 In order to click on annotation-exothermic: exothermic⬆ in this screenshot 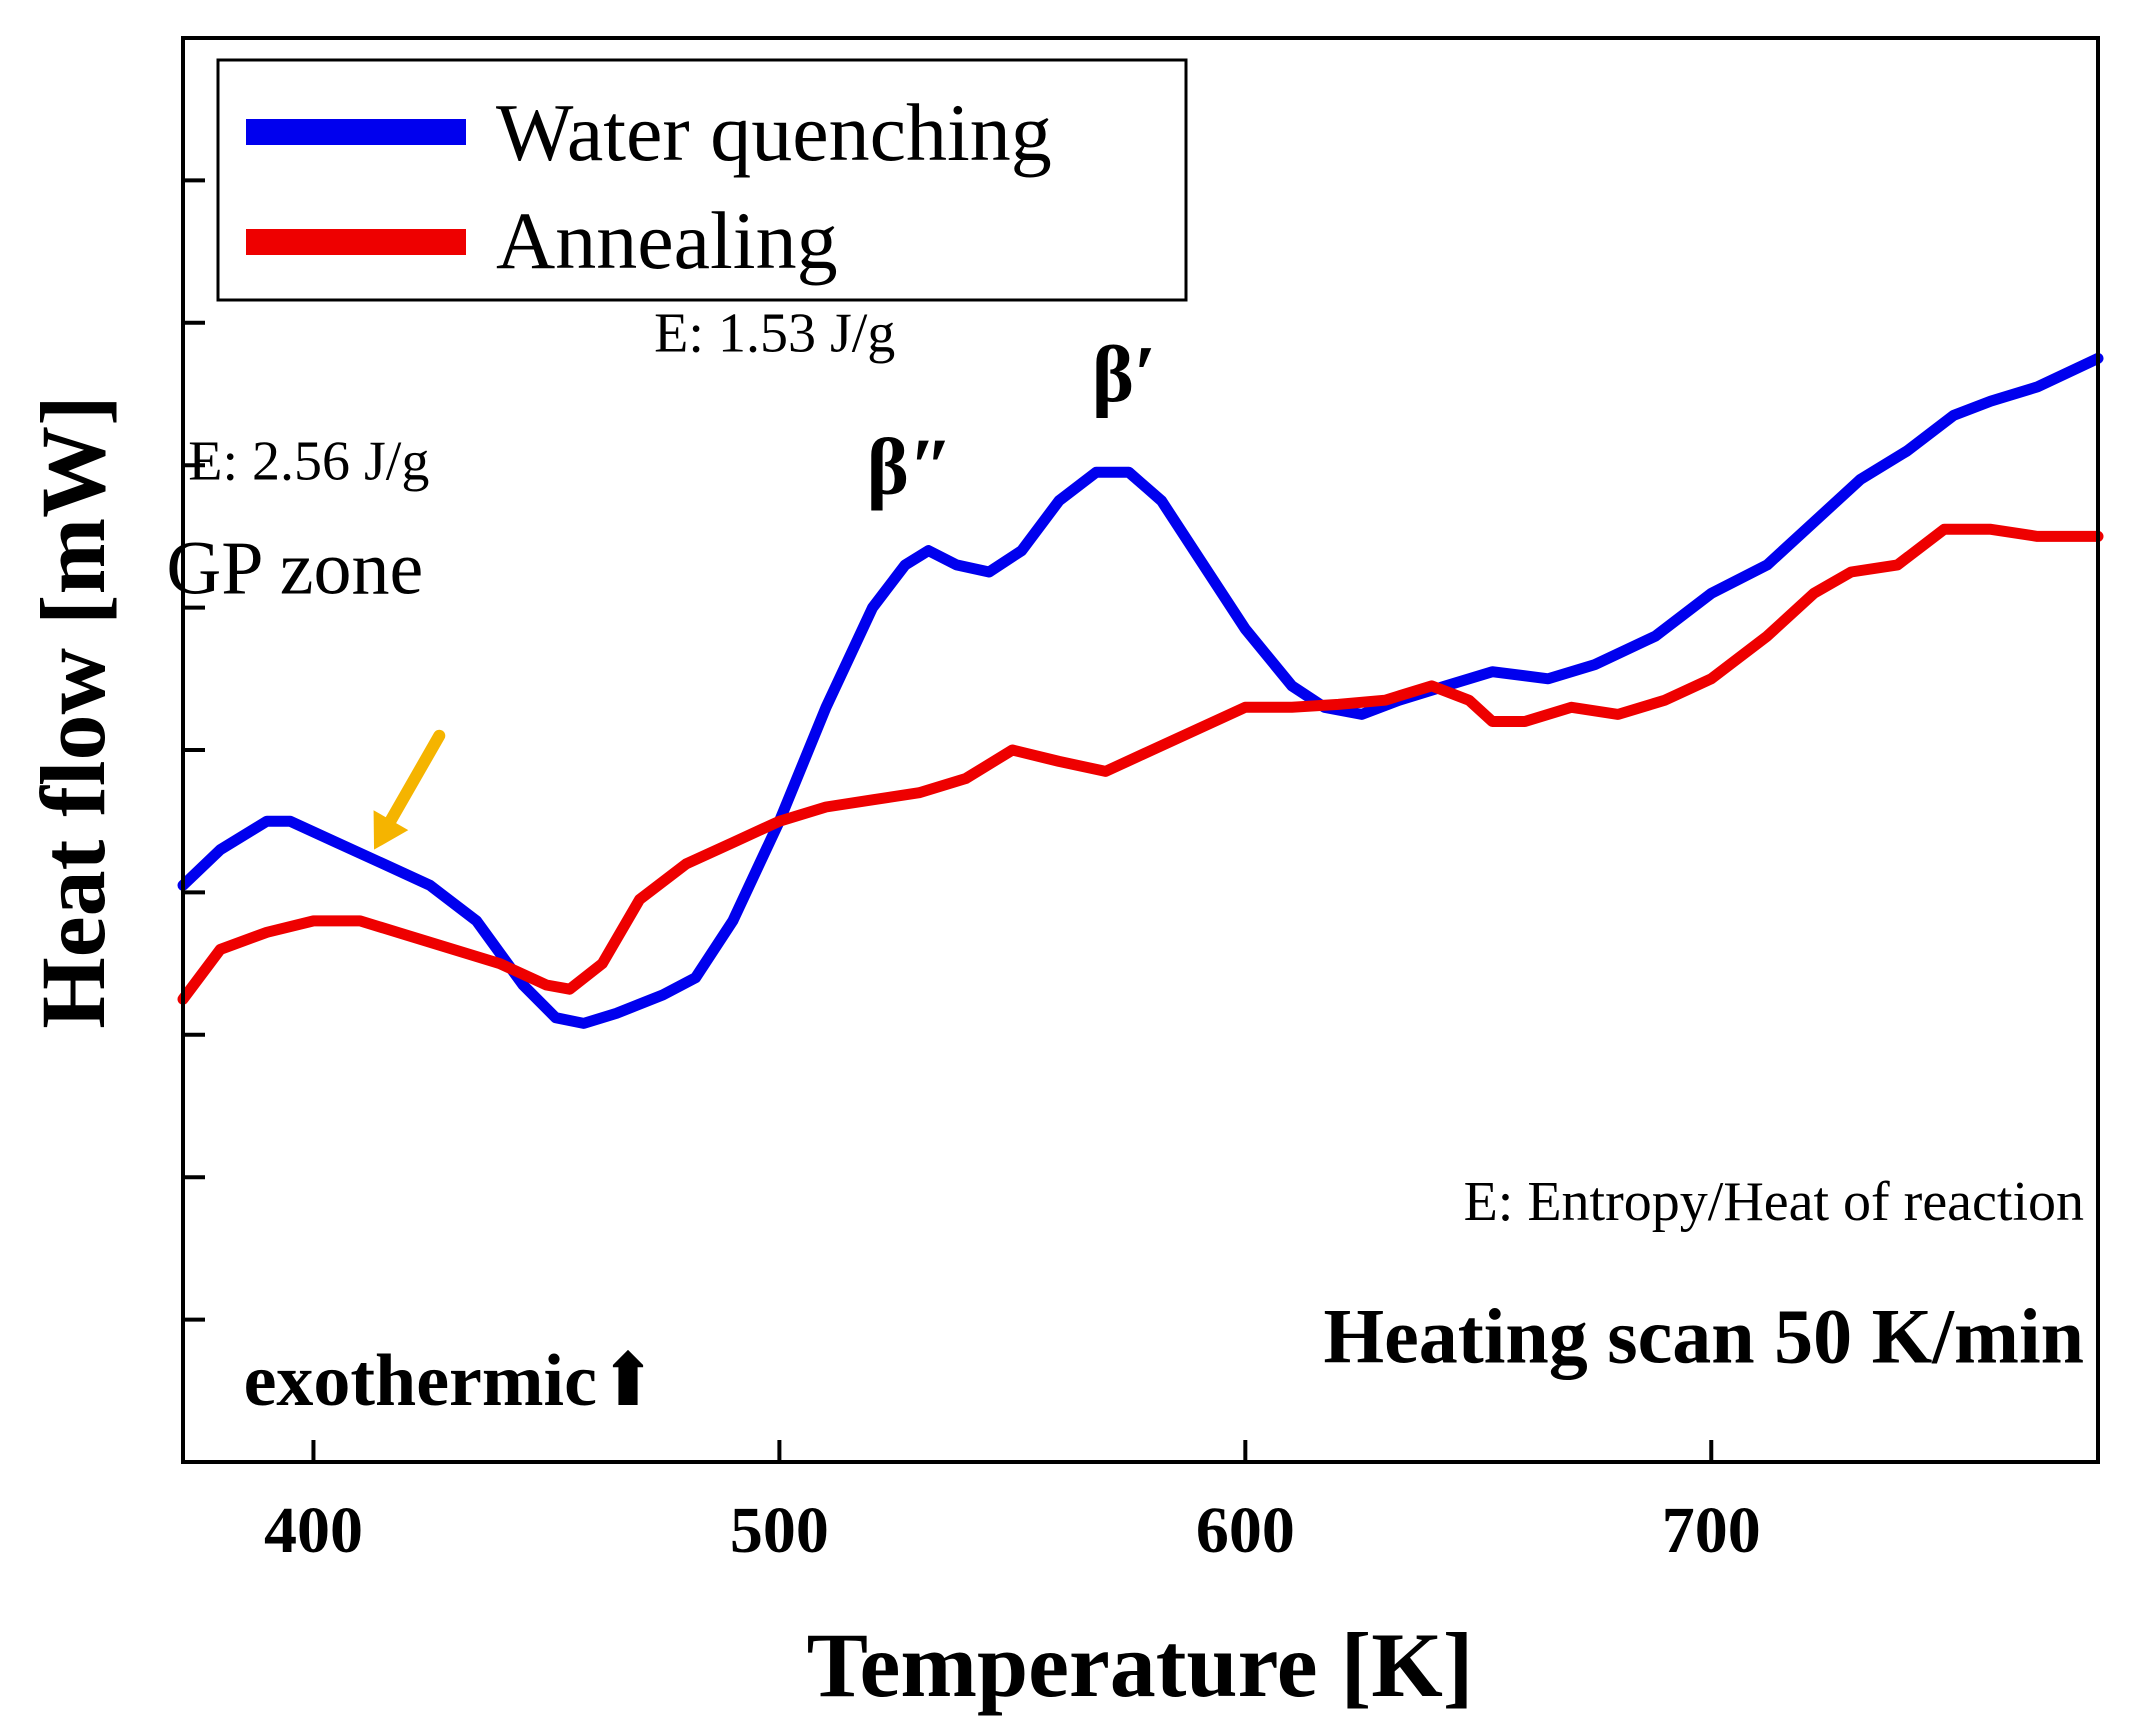, I will do `click(451, 1381)`.